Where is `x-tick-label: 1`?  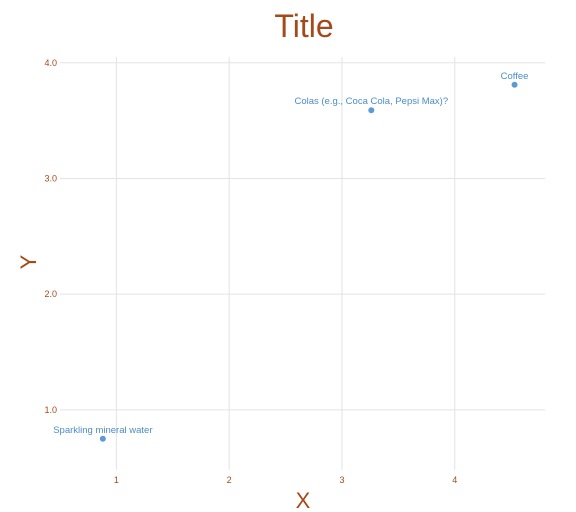
x-tick-label: 1 is located at coordinates (116, 480).